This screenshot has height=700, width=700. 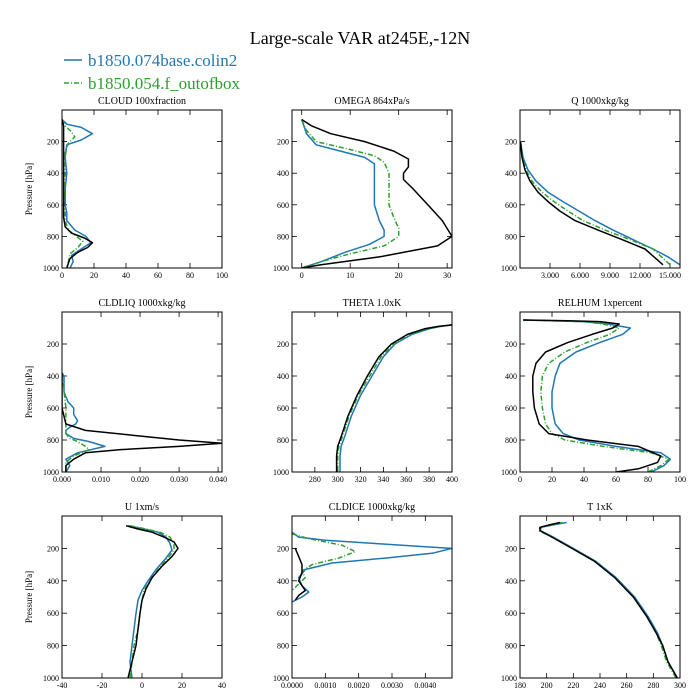 I want to click on x-tick-label: 240, so click(x=600, y=685).